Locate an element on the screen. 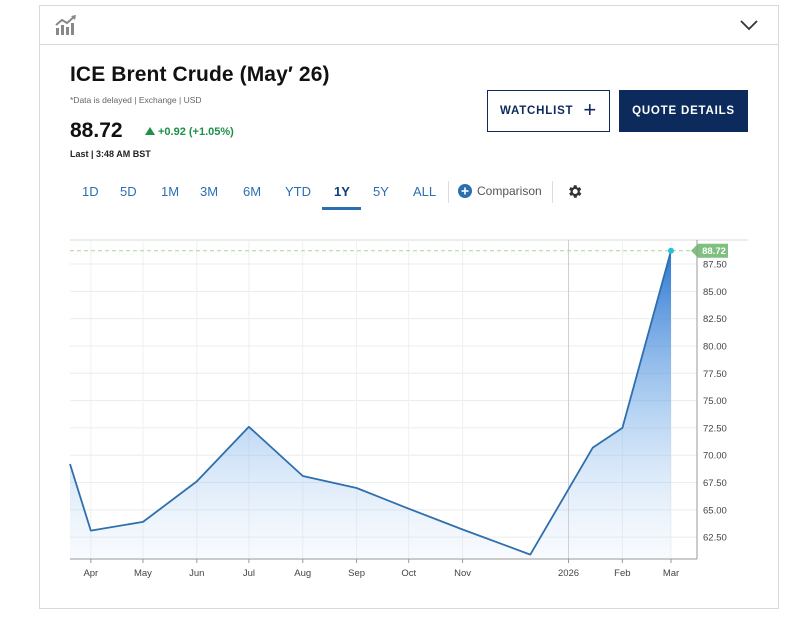 Image resolution: width=794 pixels, height=626 pixels. gear-icon is located at coordinates (574, 191).